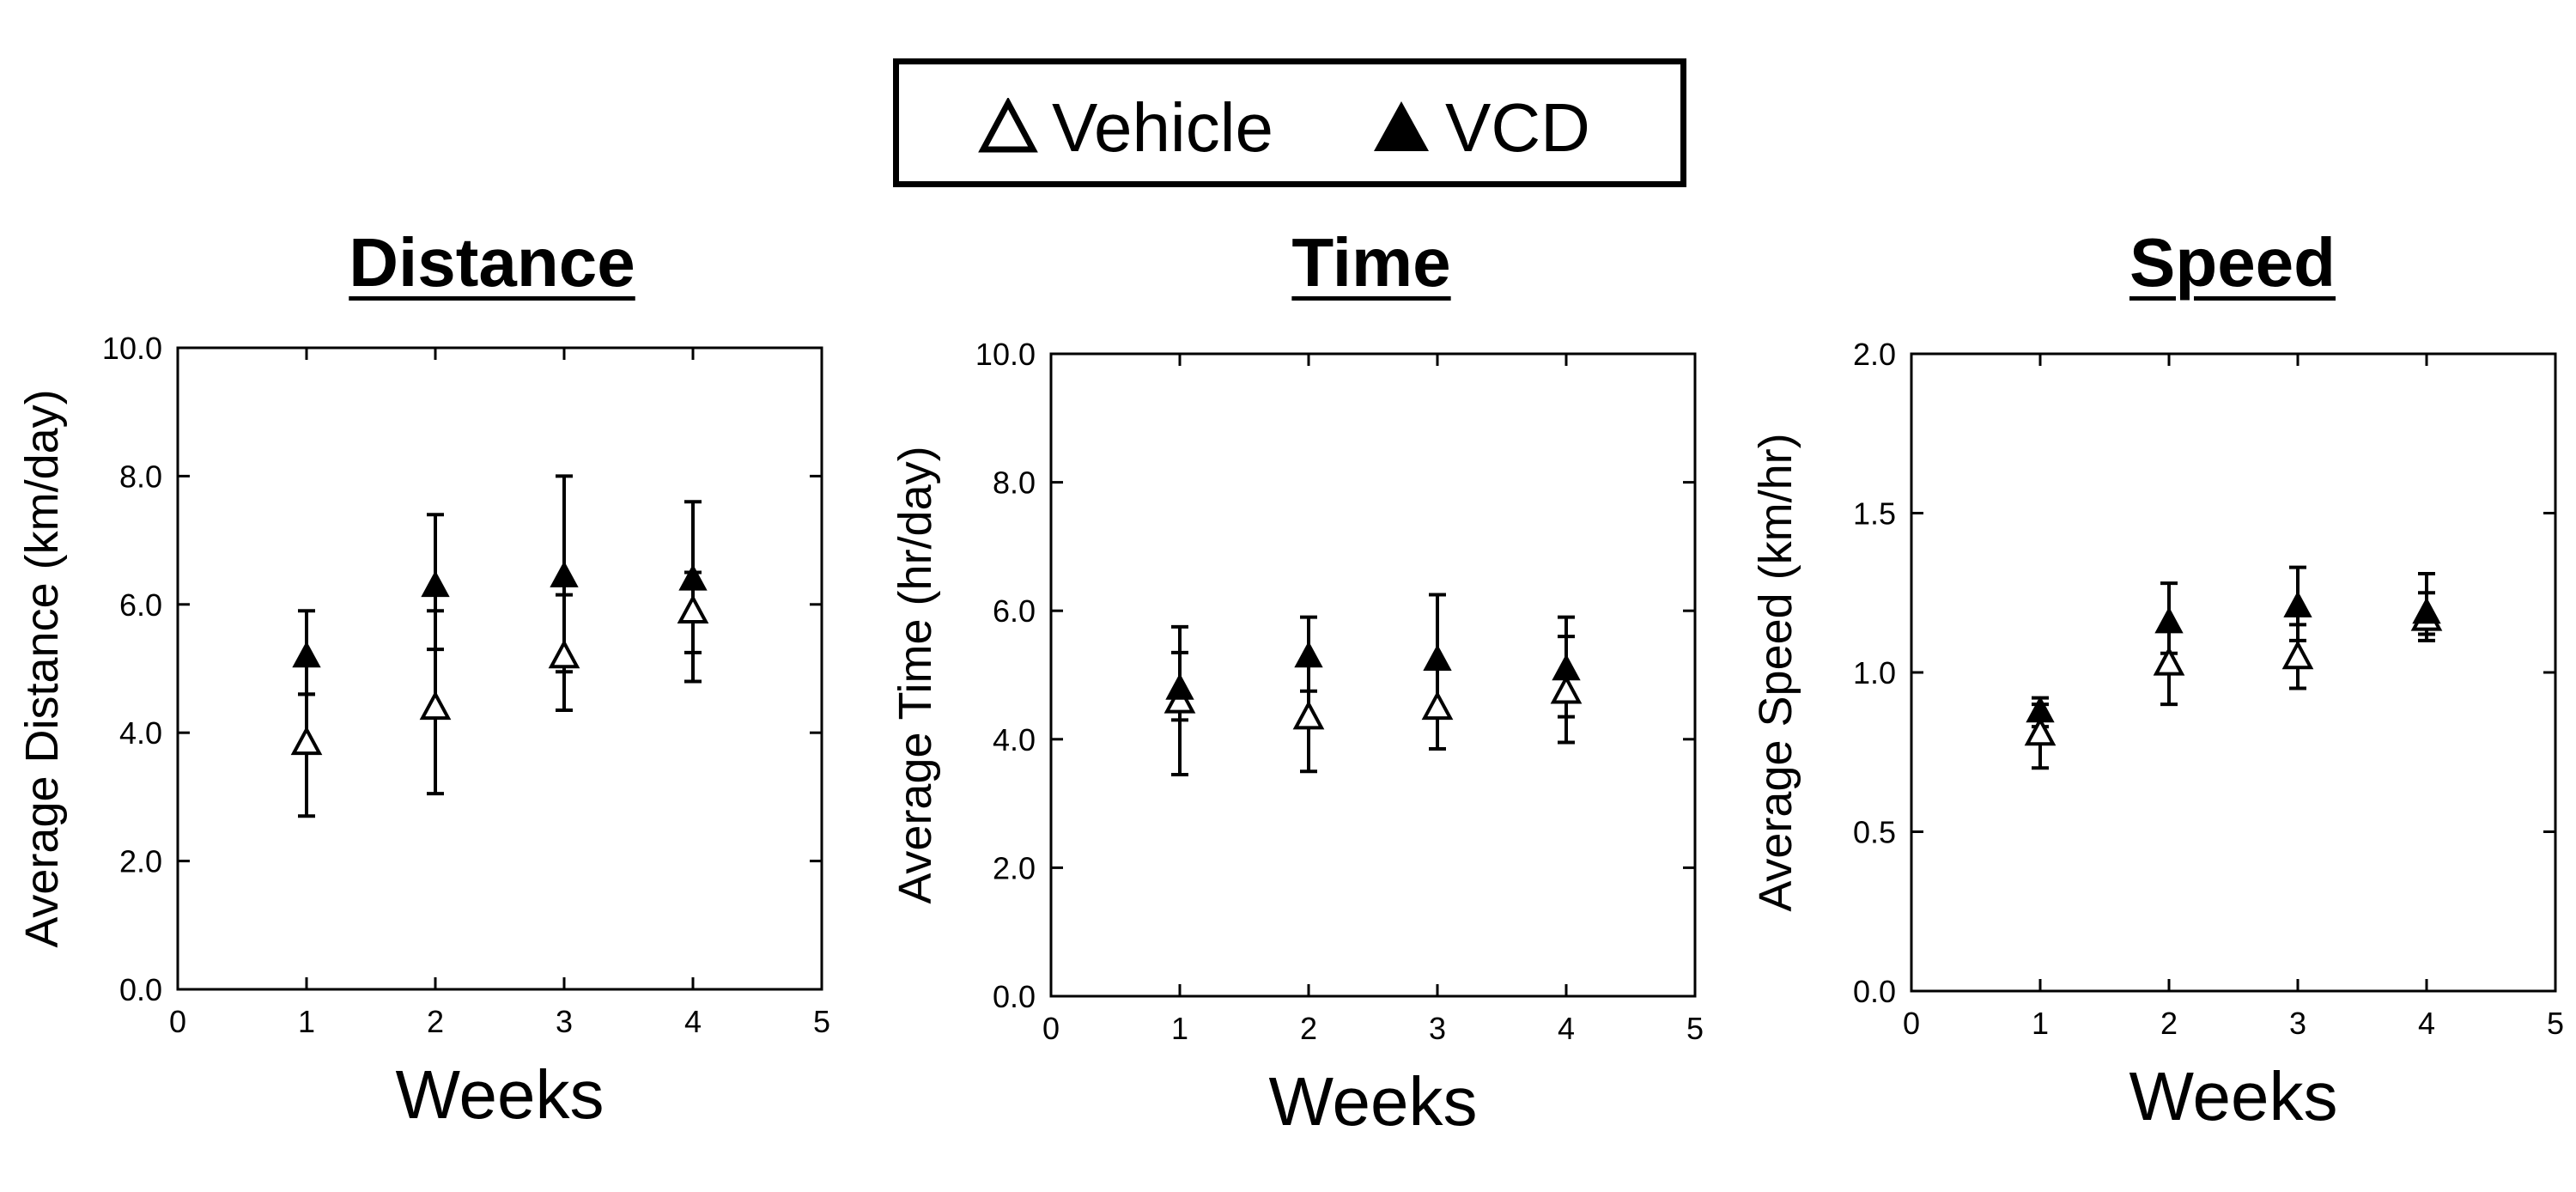 Image resolution: width=2576 pixels, height=1192 pixels. What do you see at coordinates (1008, 125) in the screenshot?
I see `open-triangle-icon` at bounding box center [1008, 125].